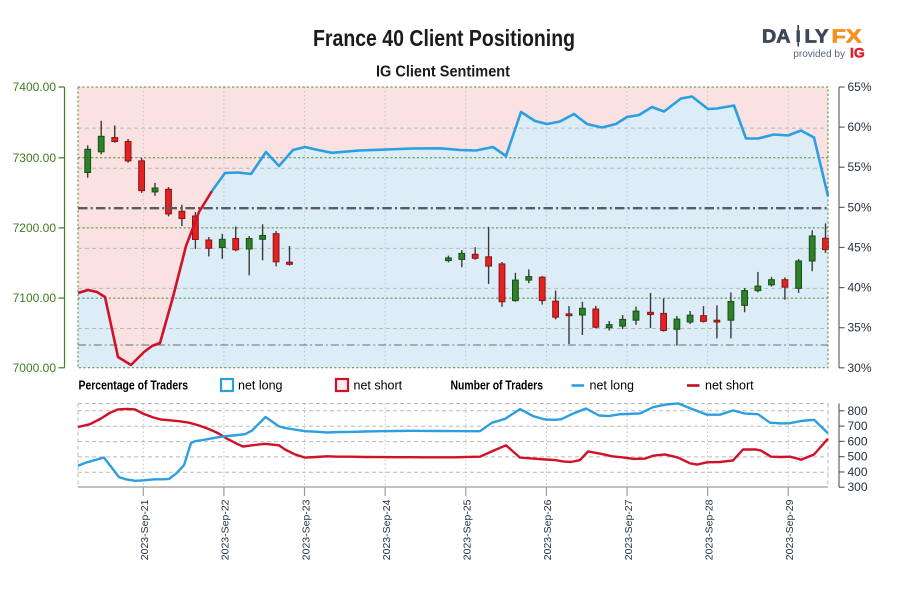 Image resolution: width=900 pixels, height=600 pixels. I want to click on svg-text: 30%, so click(860, 368).